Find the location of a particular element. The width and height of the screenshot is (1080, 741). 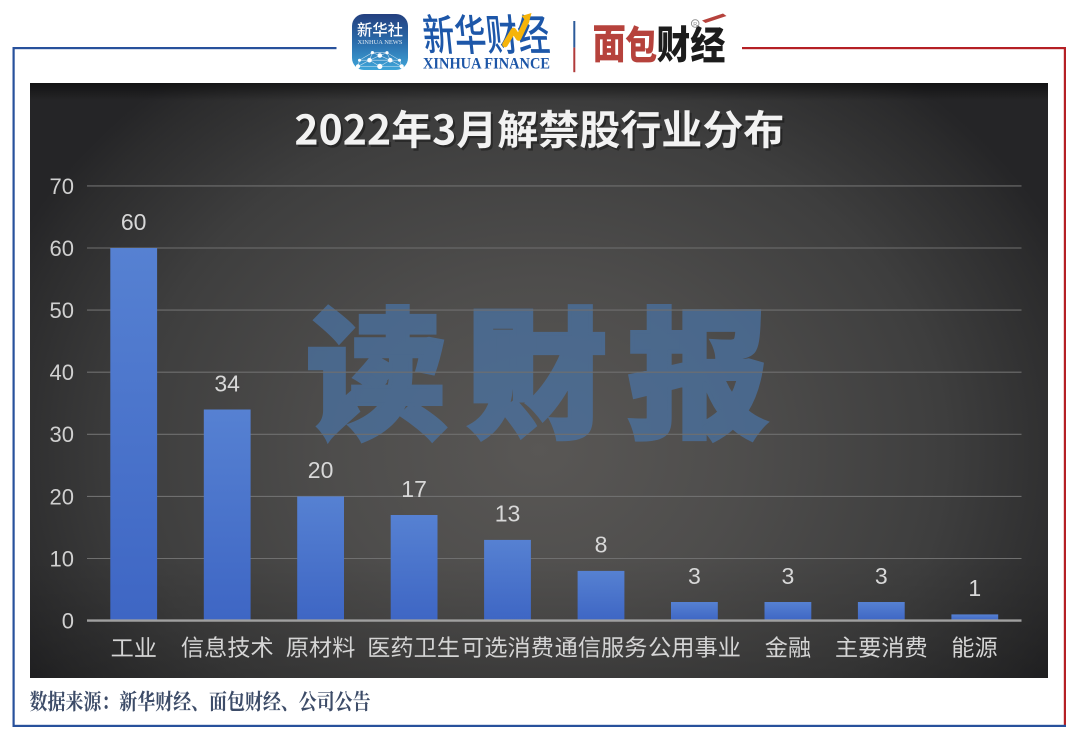

svg-text: 50 is located at coordinates (62, 310).